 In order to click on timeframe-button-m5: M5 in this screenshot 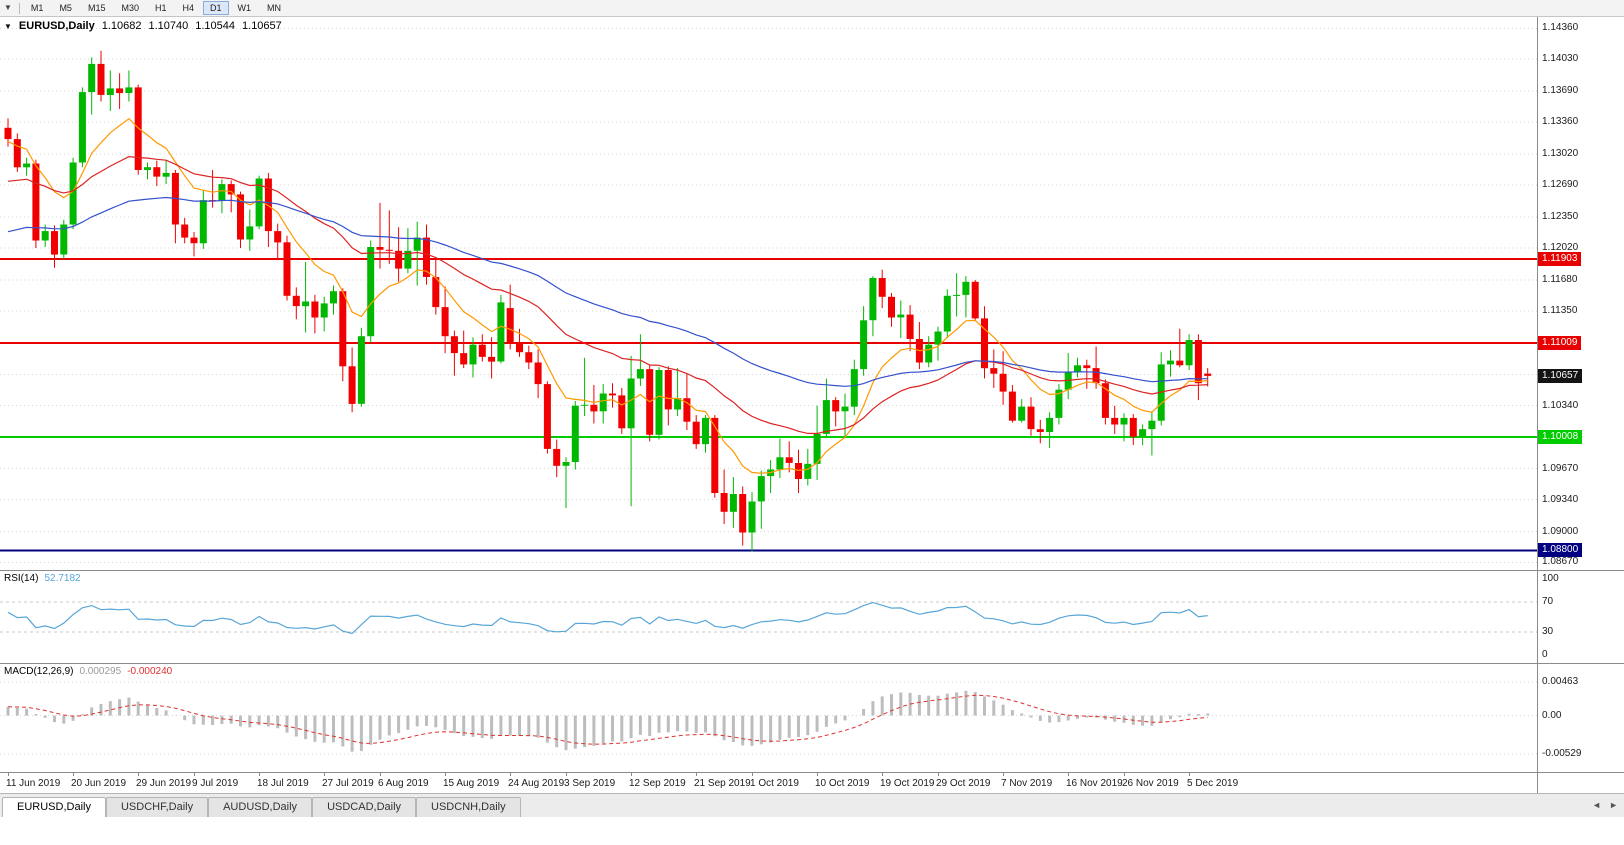, I will do `click(65, 8)`.